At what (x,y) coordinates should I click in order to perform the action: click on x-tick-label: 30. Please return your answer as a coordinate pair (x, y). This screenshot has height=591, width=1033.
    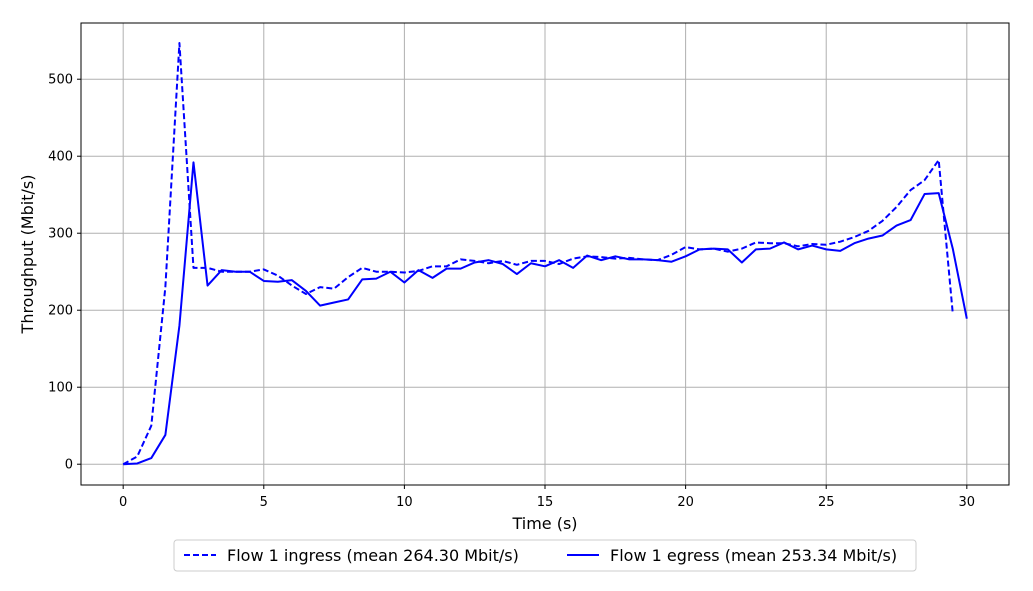
    Looking at the image, I should click on (967, 502).